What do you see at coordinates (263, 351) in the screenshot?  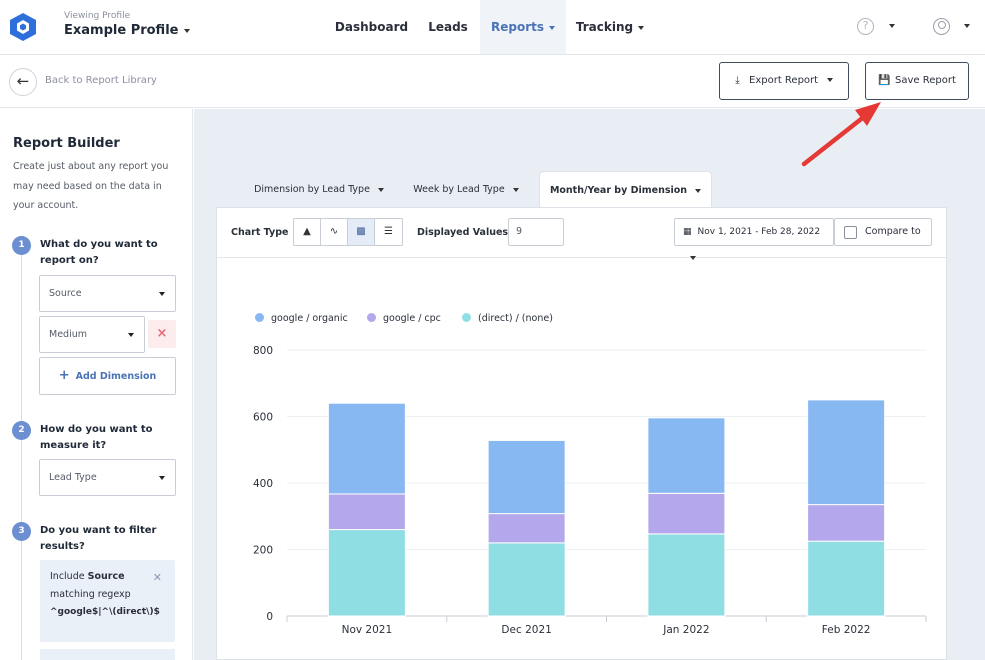 I see `y-tick-label: 800` at bounding box center [263, 351].